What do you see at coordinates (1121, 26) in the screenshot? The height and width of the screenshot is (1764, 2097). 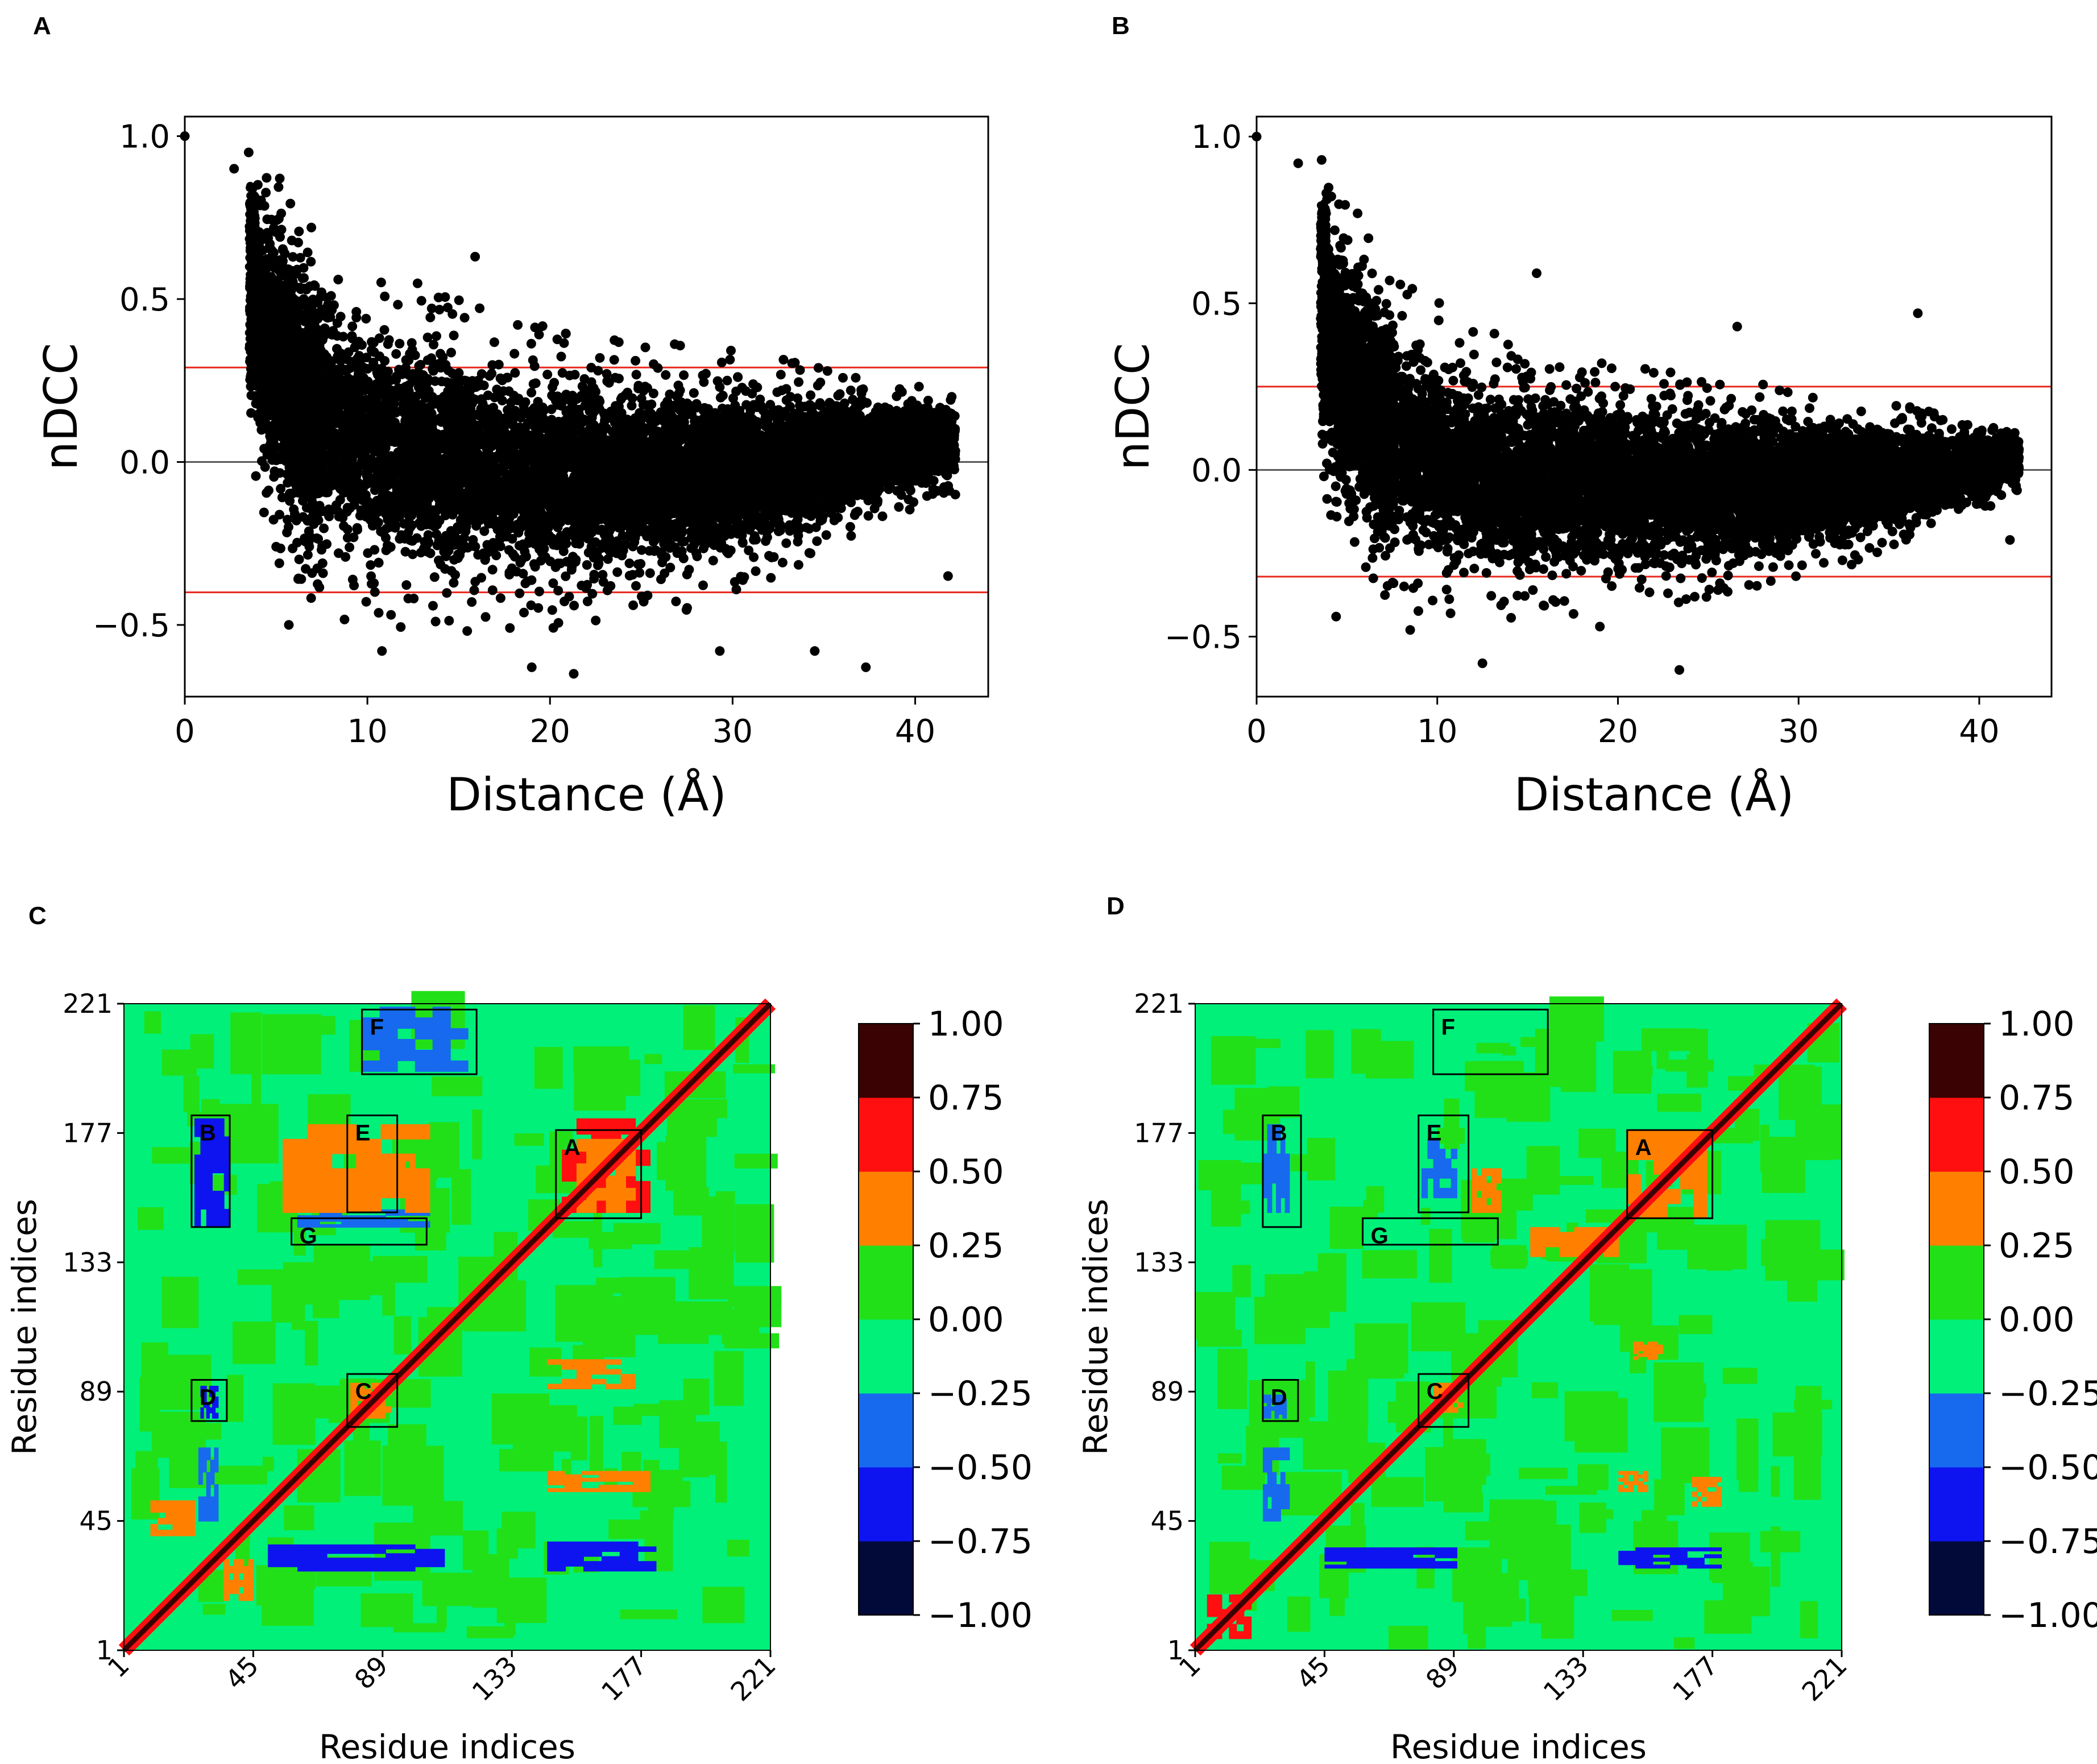 I see `panel-label-b: B` at bounding box center [1121, 26].